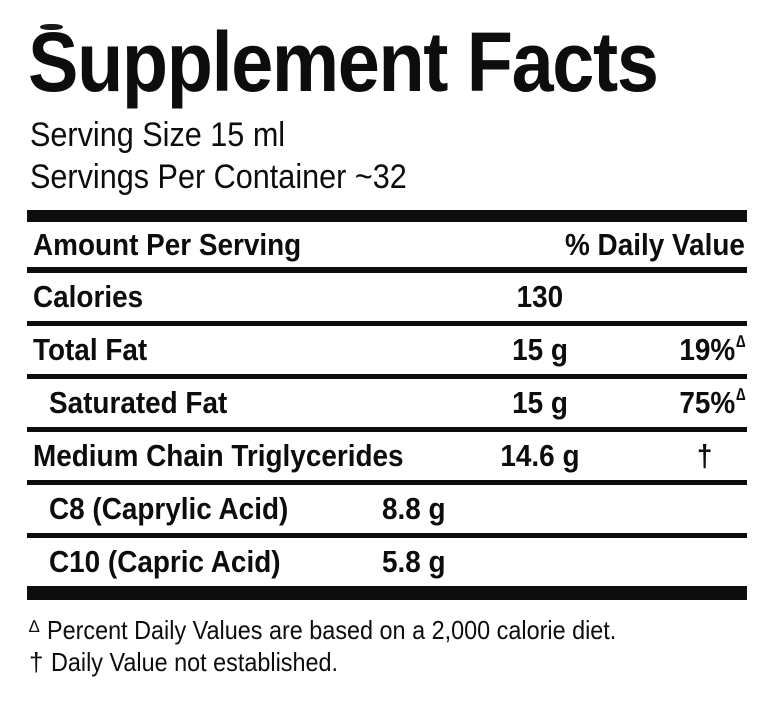 This screenshot has width=774, height=702. I want to click on table-row-c8-caprylic-acid: C8 (Caprylic Acid) 8.8 g, so click(387, 509).